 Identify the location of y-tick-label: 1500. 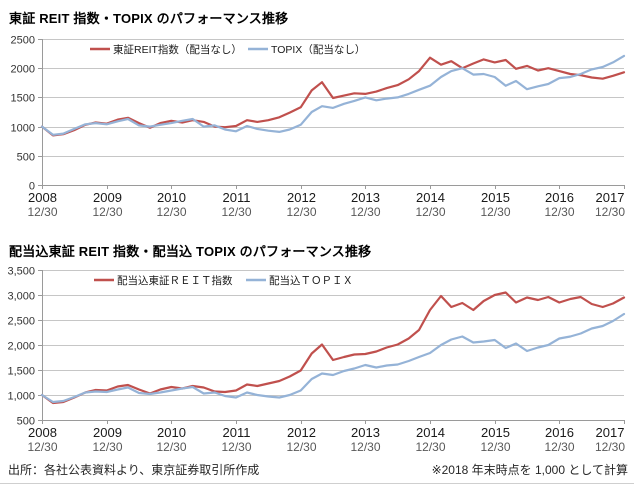
(23, 99).